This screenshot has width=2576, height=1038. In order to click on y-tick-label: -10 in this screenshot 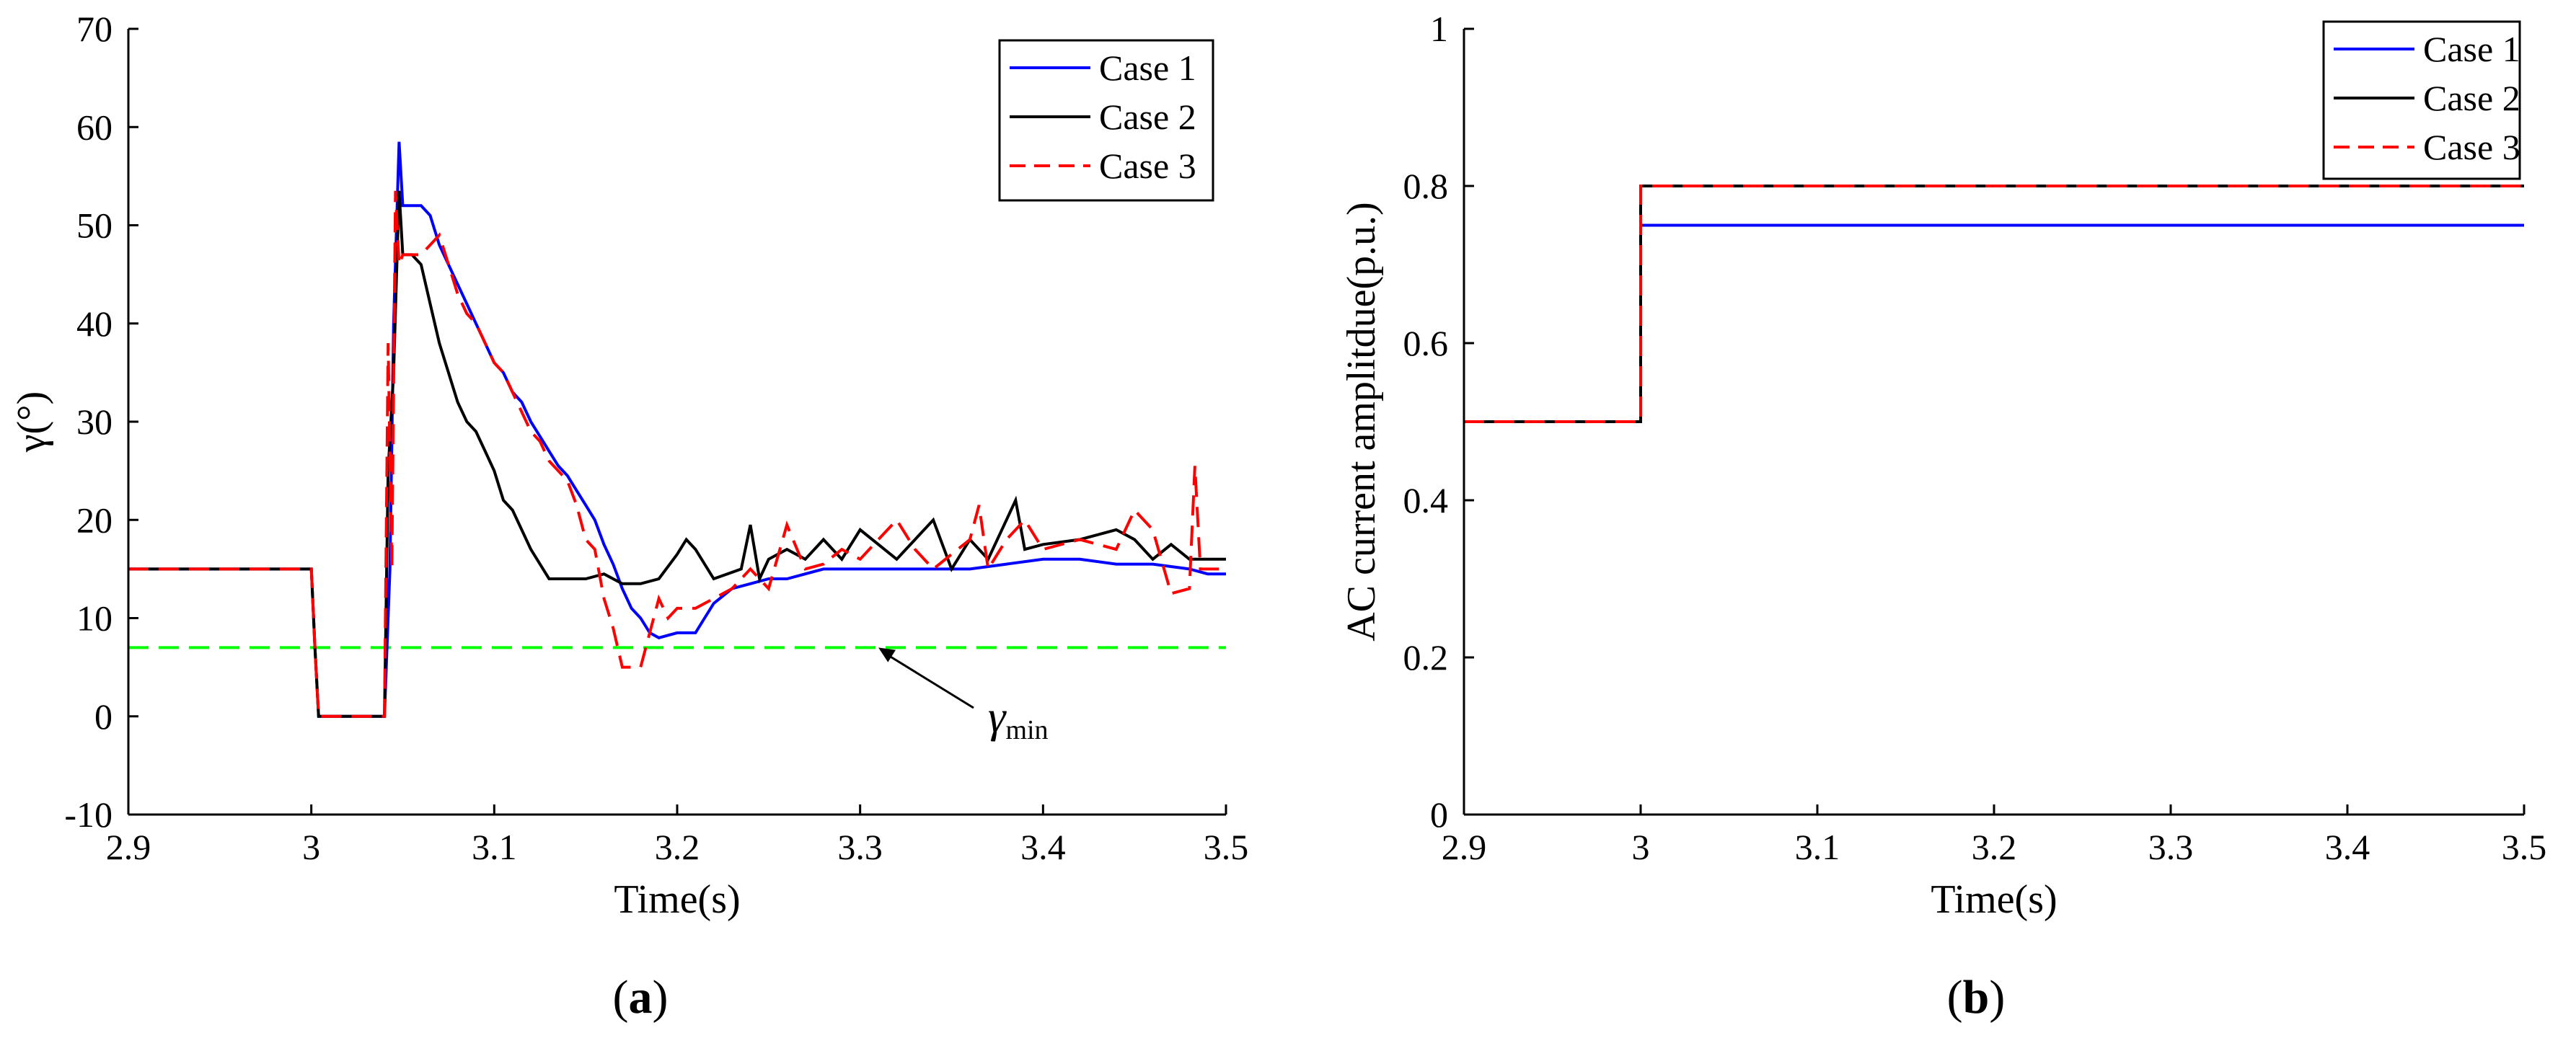, I will do `click(88, 814)`.